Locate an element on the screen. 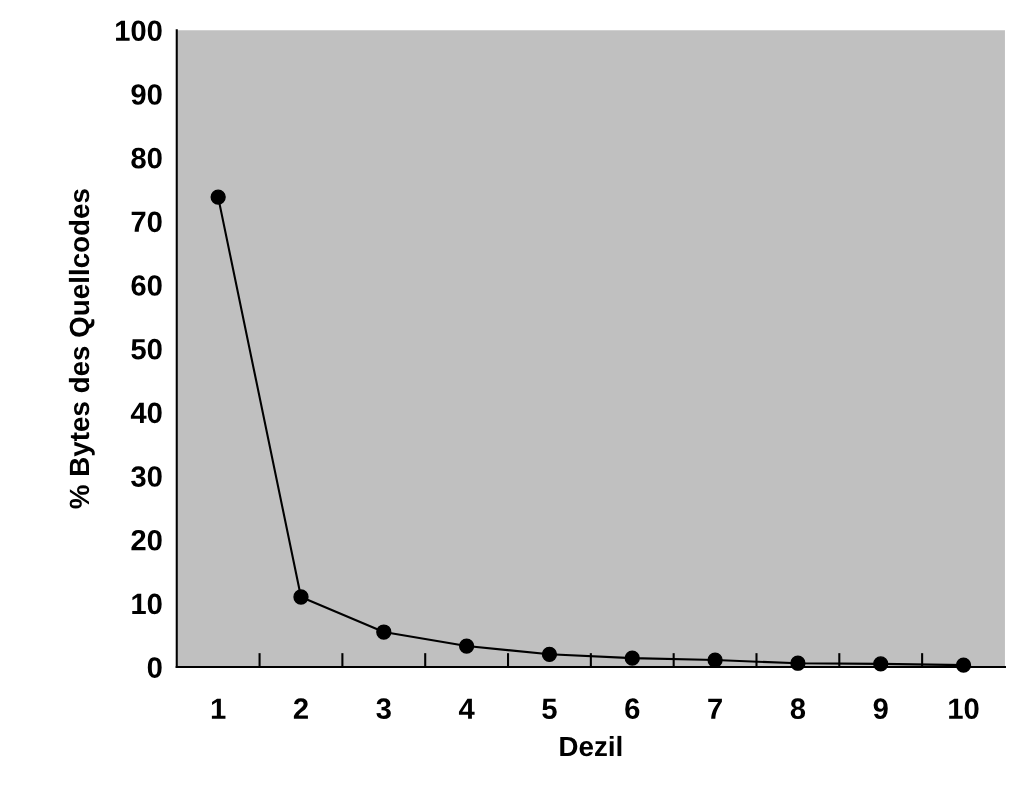 The image size is (1010, 796). y-axis-title: % Bytes des Quellcodes is located at coordinates (81, 349).